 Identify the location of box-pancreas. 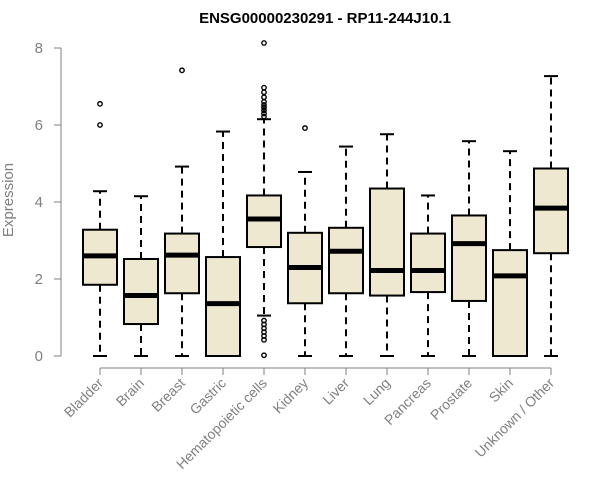
(428, 275).